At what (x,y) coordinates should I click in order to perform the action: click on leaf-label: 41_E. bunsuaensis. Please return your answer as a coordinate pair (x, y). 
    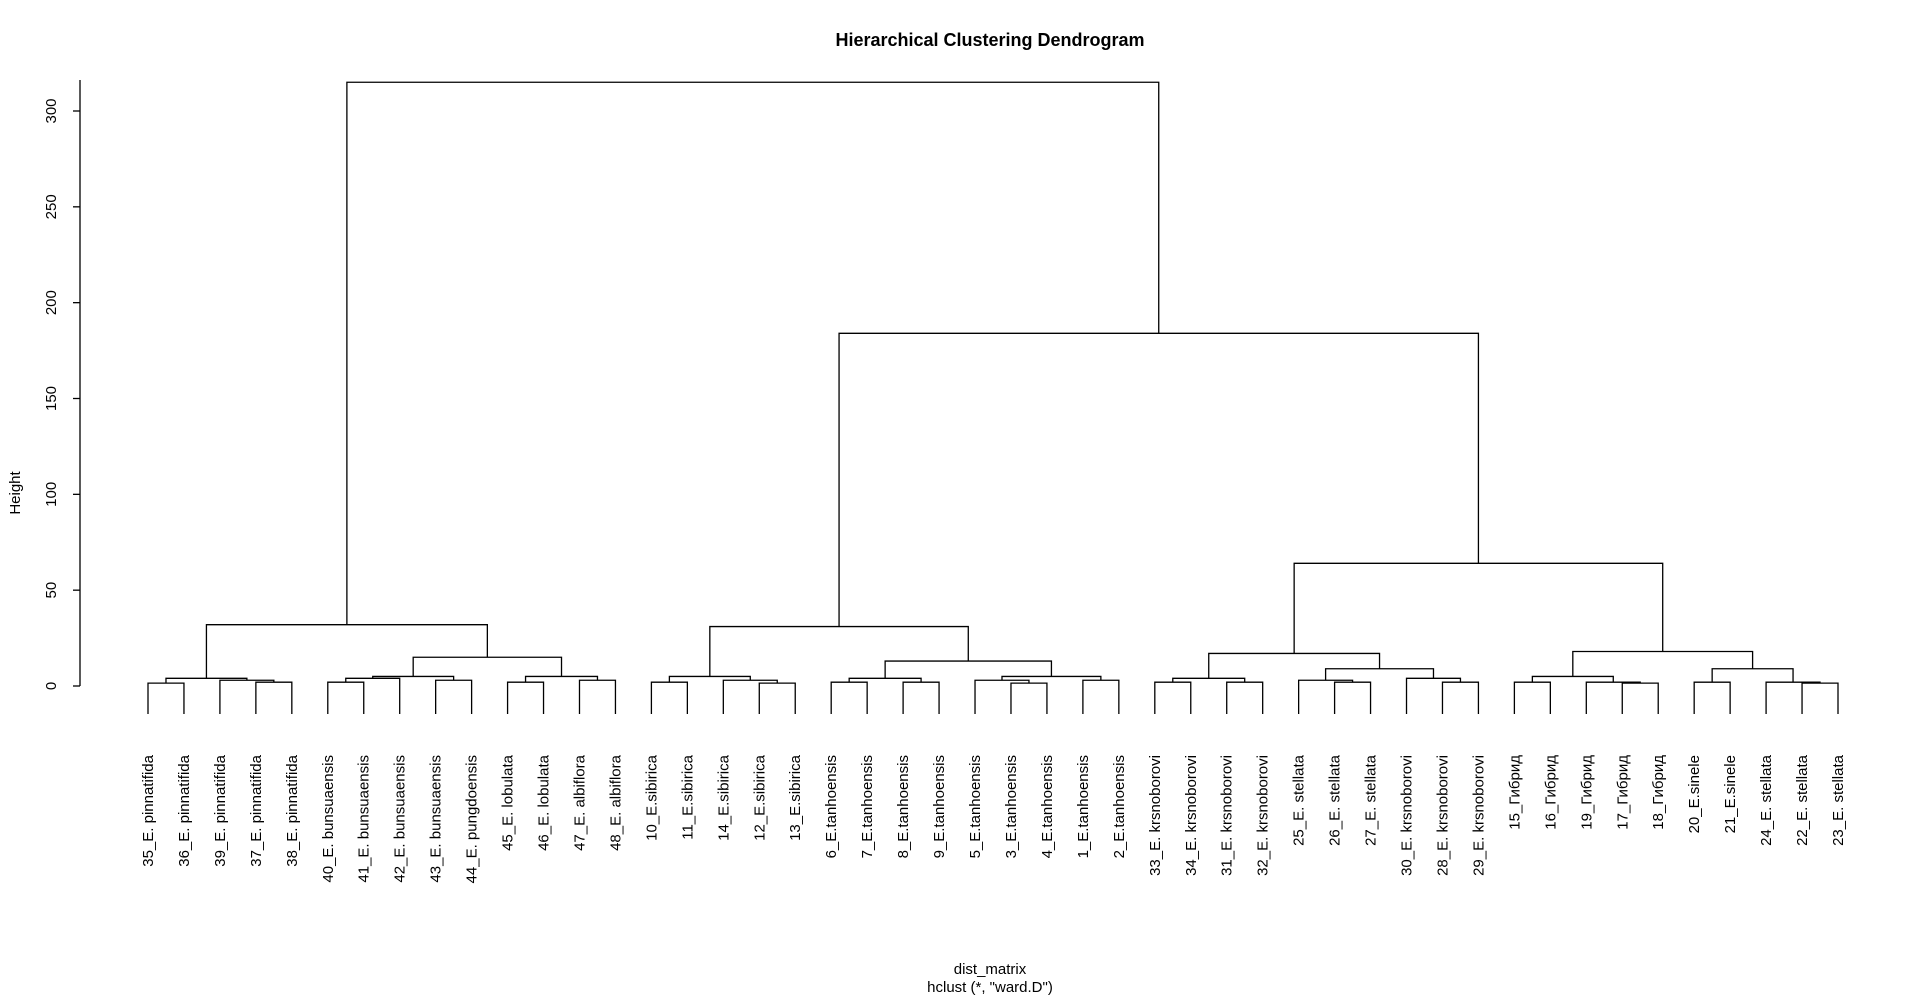
    Looking at the image, I should click on (364, 819).